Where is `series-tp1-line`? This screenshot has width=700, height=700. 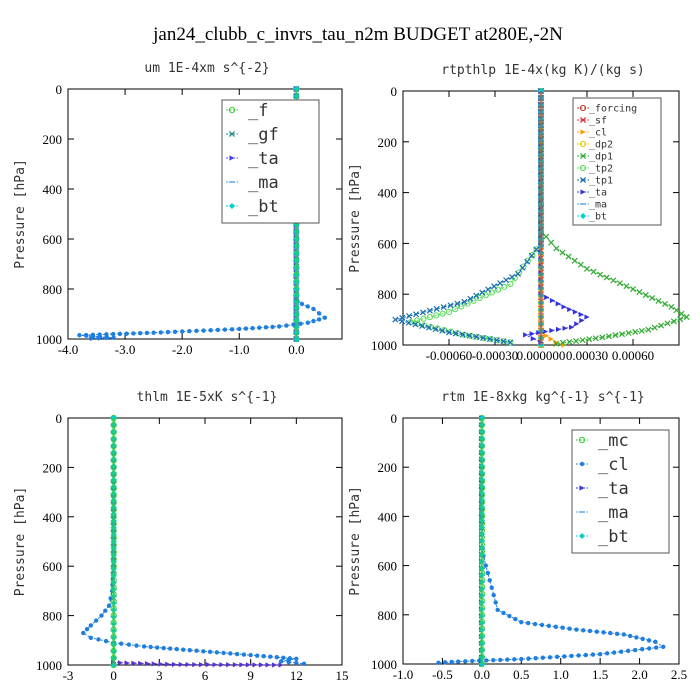
series-tp1-line is located at coordinates (468, 217).